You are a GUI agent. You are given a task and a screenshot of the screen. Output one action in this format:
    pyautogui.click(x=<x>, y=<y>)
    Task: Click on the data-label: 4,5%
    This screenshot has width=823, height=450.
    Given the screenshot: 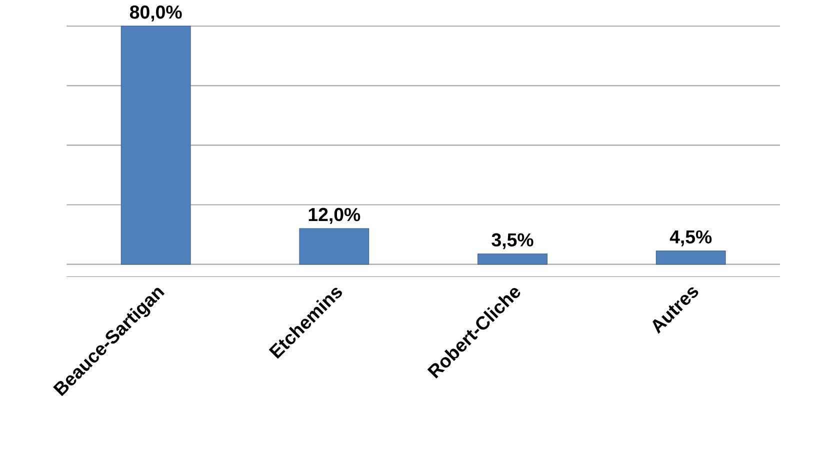 What is the action you would take?
    pyautogui.click(x=691, y=238)
    